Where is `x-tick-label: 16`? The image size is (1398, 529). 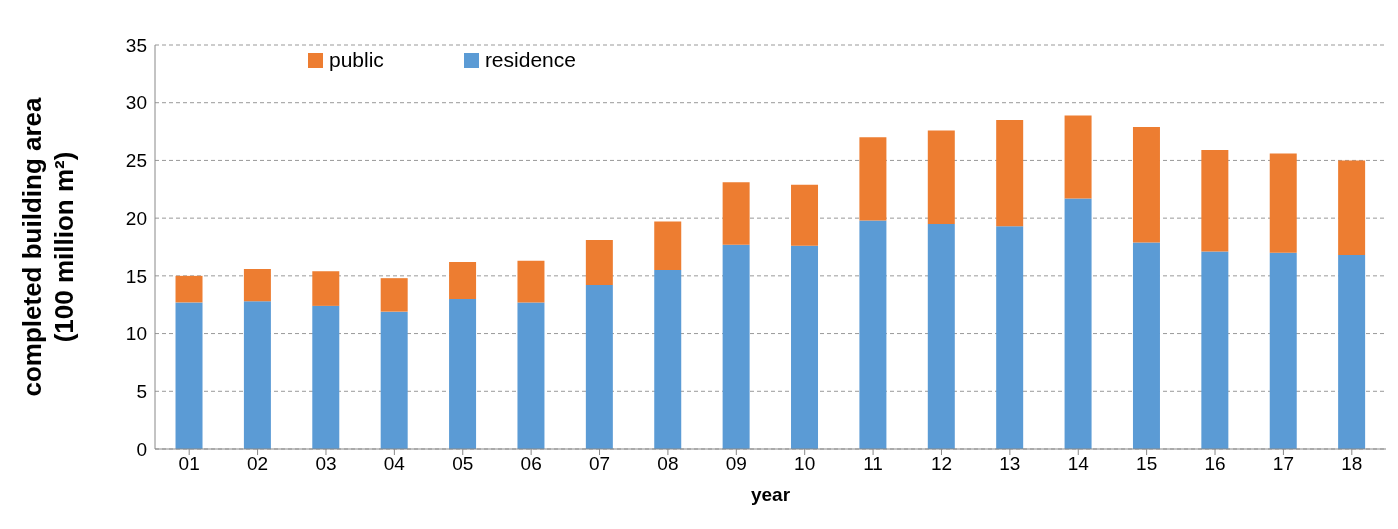
x-tick-label: 16 is located at coordinates (1215, 464).